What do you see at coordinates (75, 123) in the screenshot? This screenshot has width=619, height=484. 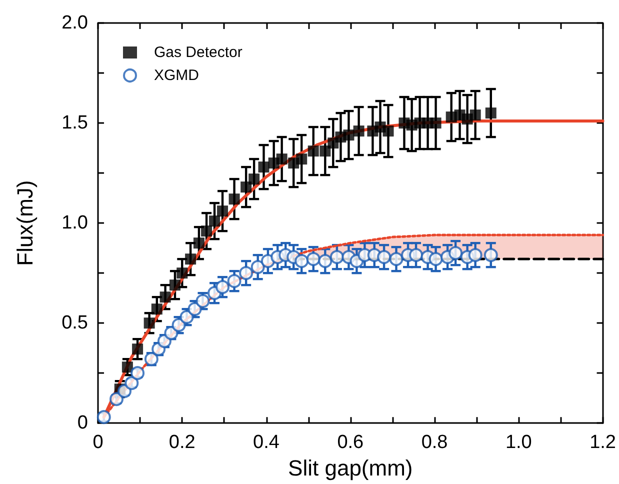 I see `y-tick-label: 1.5` at bounding box center [75, 123].